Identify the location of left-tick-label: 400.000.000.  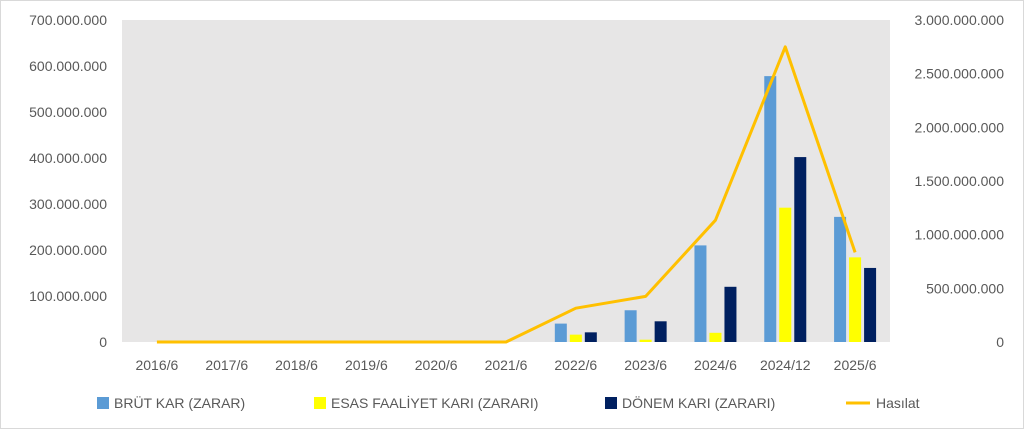
(68, 158).